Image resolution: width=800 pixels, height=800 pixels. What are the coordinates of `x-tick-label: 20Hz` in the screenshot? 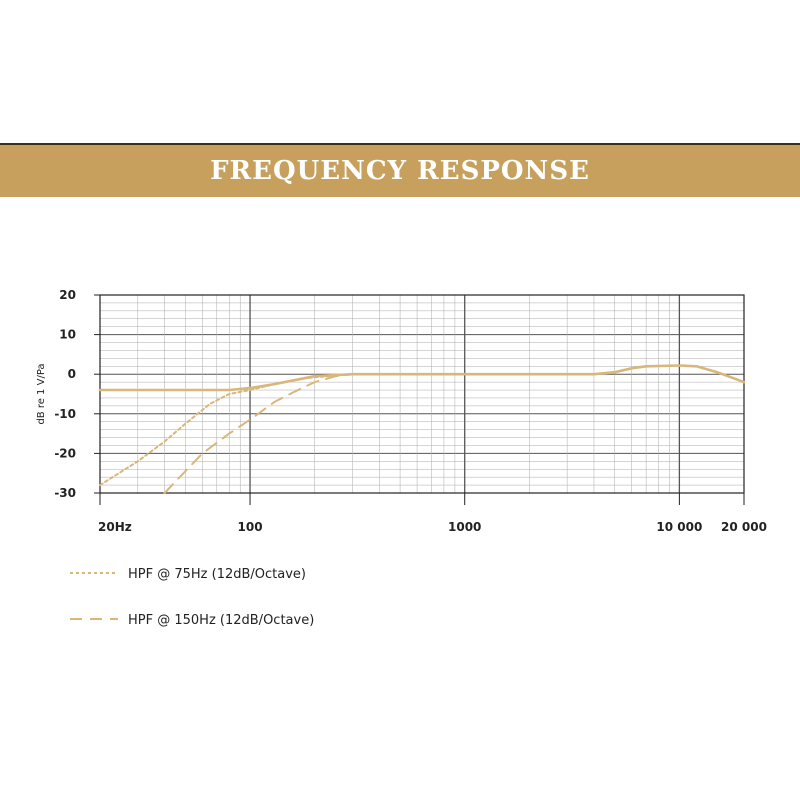 It's located at (115, 527).